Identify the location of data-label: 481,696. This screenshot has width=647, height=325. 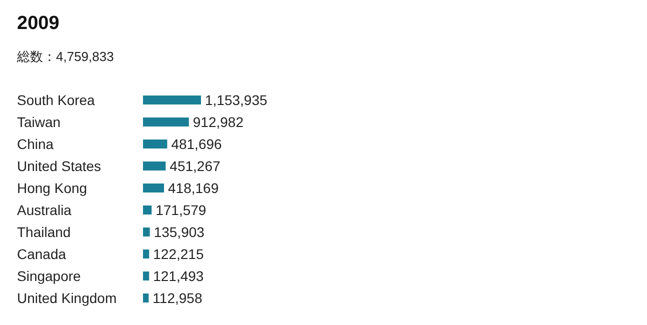
(196, 144).